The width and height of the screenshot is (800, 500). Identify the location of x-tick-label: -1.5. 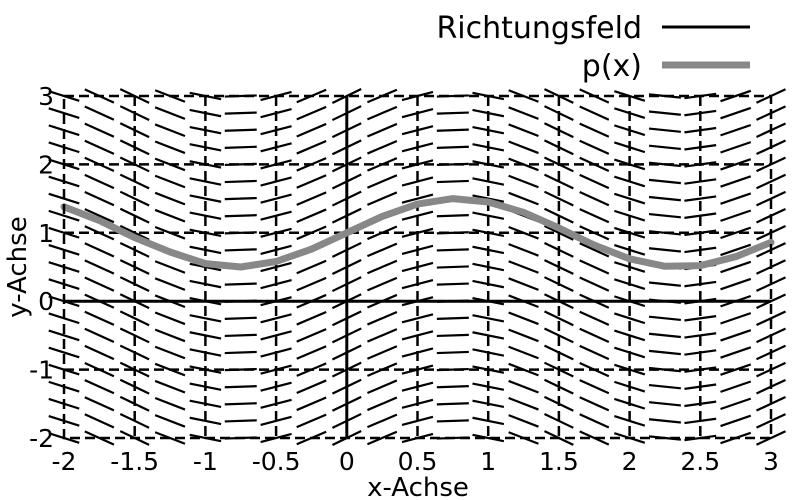
(134, 461).